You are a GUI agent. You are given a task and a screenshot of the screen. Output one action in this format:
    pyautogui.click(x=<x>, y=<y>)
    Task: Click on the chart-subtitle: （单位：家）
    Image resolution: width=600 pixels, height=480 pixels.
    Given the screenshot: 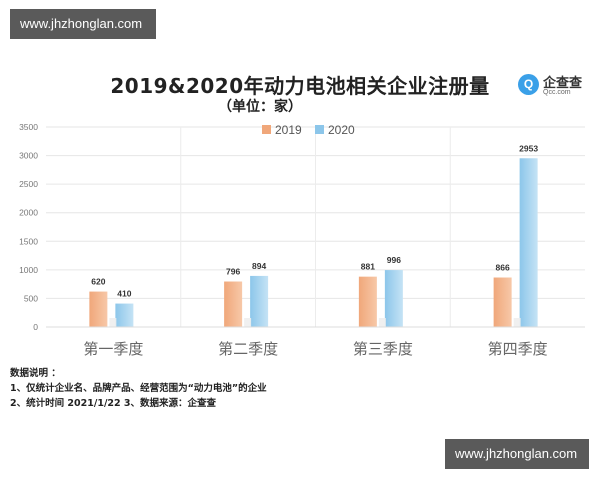 What is the action you would take?
    pyautogui.click(x=260, y=107)
    